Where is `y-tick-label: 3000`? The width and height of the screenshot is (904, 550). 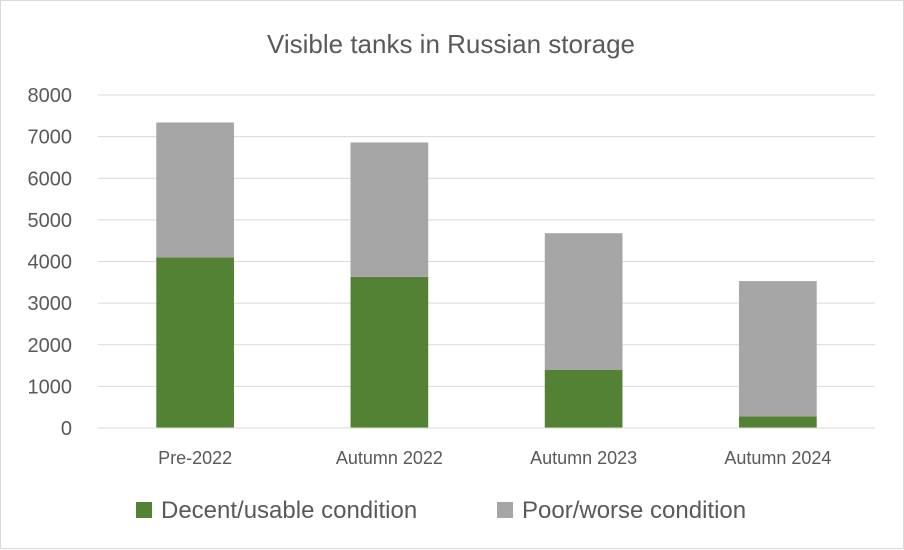
y-tick-label: 3000 is located at coordinates (50, 304).